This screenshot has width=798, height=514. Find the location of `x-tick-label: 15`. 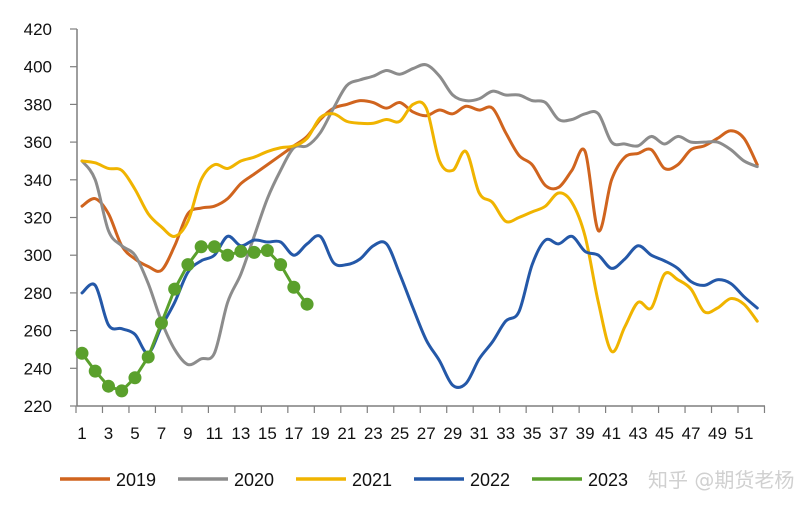

x-tick-label: 15 is located at coordinates (267, 433).